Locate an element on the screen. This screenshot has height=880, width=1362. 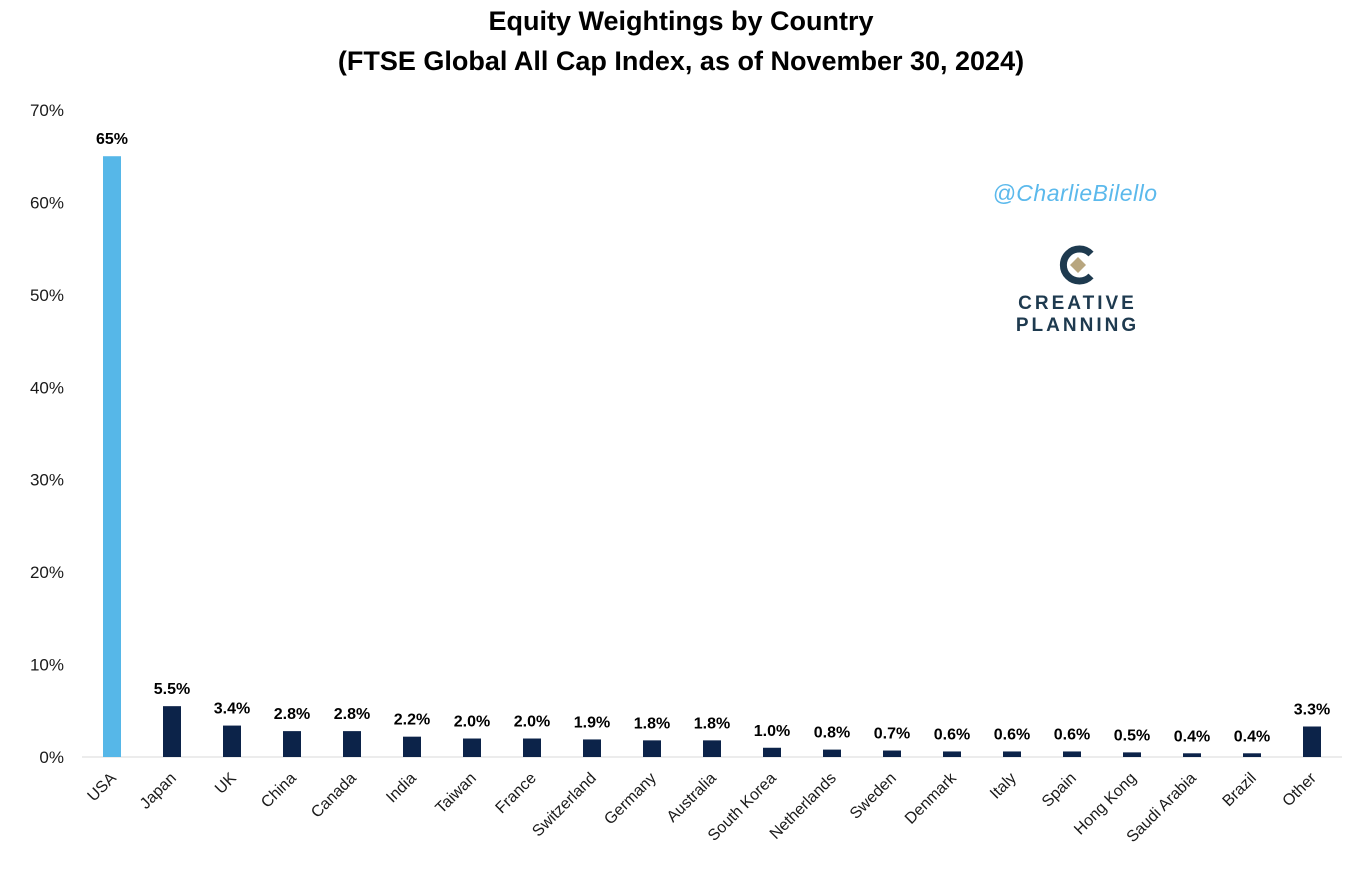
data-label: 0.7% is located at coordinates (892, 734).